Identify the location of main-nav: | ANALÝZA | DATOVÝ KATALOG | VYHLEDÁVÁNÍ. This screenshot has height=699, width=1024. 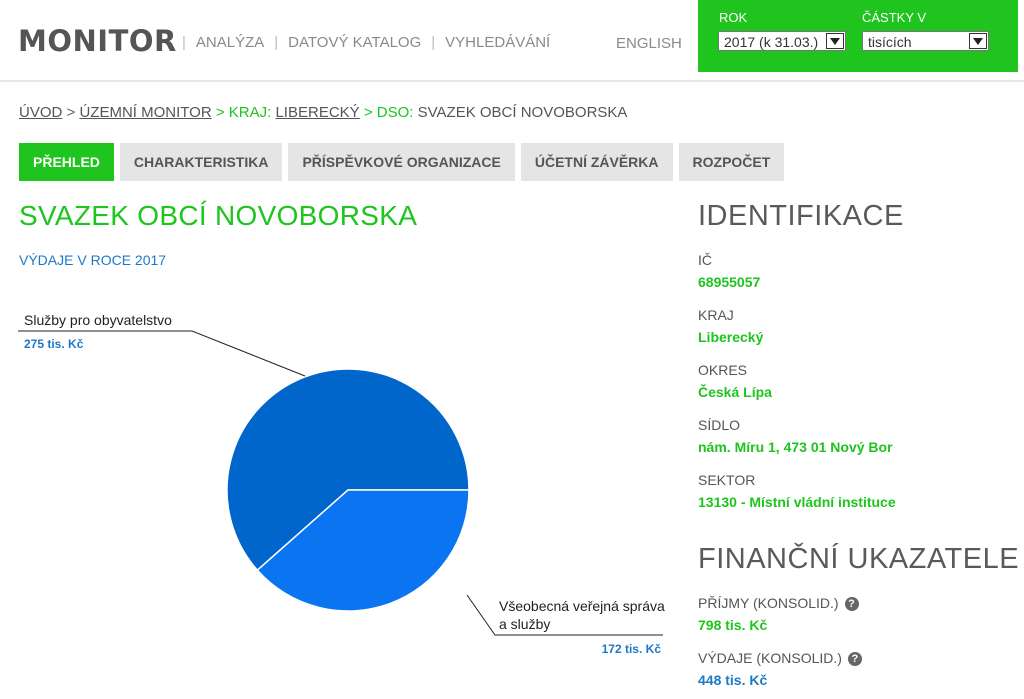
(371, 42).